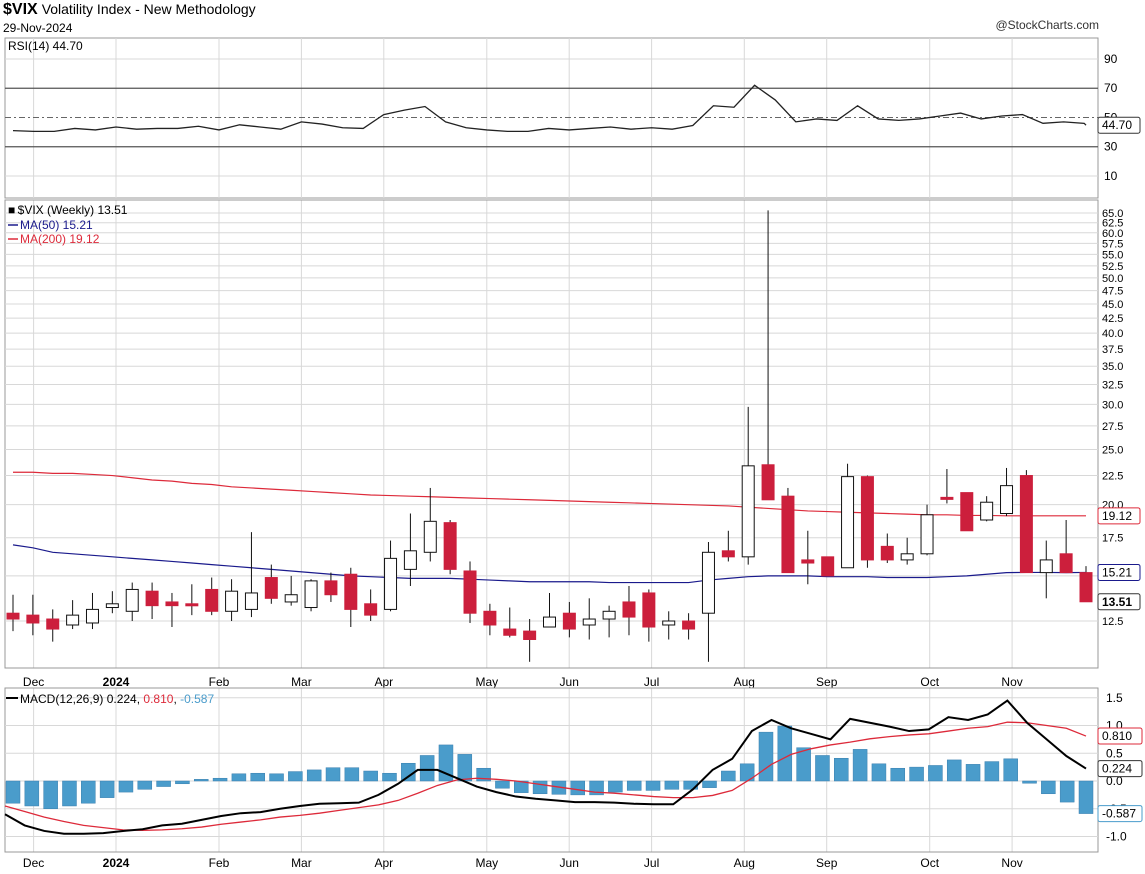  Describe the element at coordinates (549, 564) in the screenshot. I see `ma50-line` at that location.